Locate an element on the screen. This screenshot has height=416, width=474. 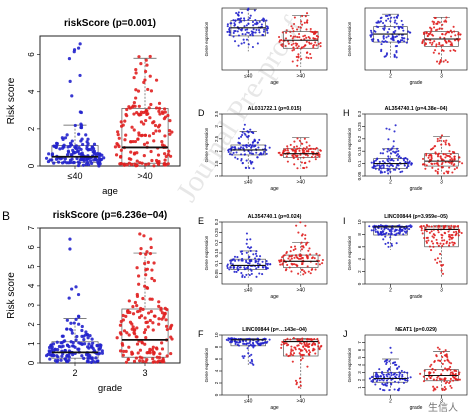
y-tick-label: 2 is located at coordinates (359, 379).